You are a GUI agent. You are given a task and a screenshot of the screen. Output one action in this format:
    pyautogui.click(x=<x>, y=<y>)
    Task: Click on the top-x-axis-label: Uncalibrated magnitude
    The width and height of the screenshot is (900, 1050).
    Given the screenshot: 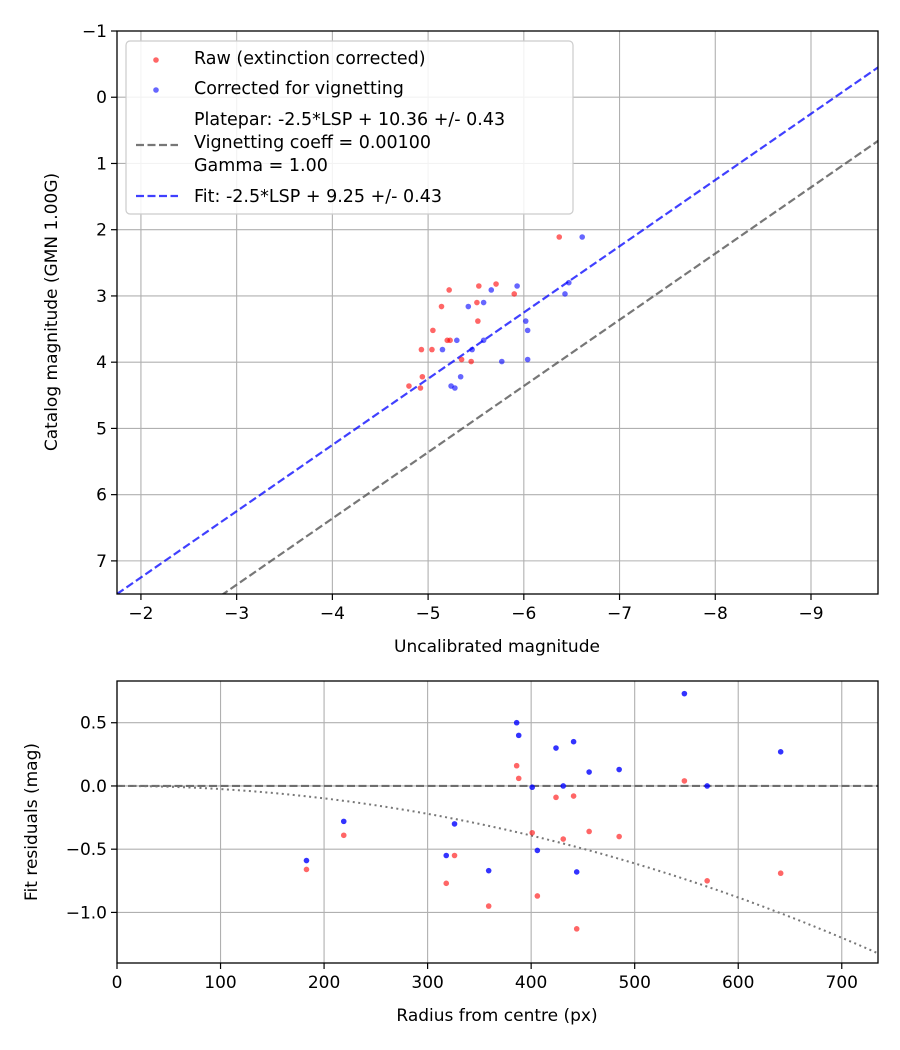 What is the action you would take?
    pyautogui.click(x=497, y=647)
    